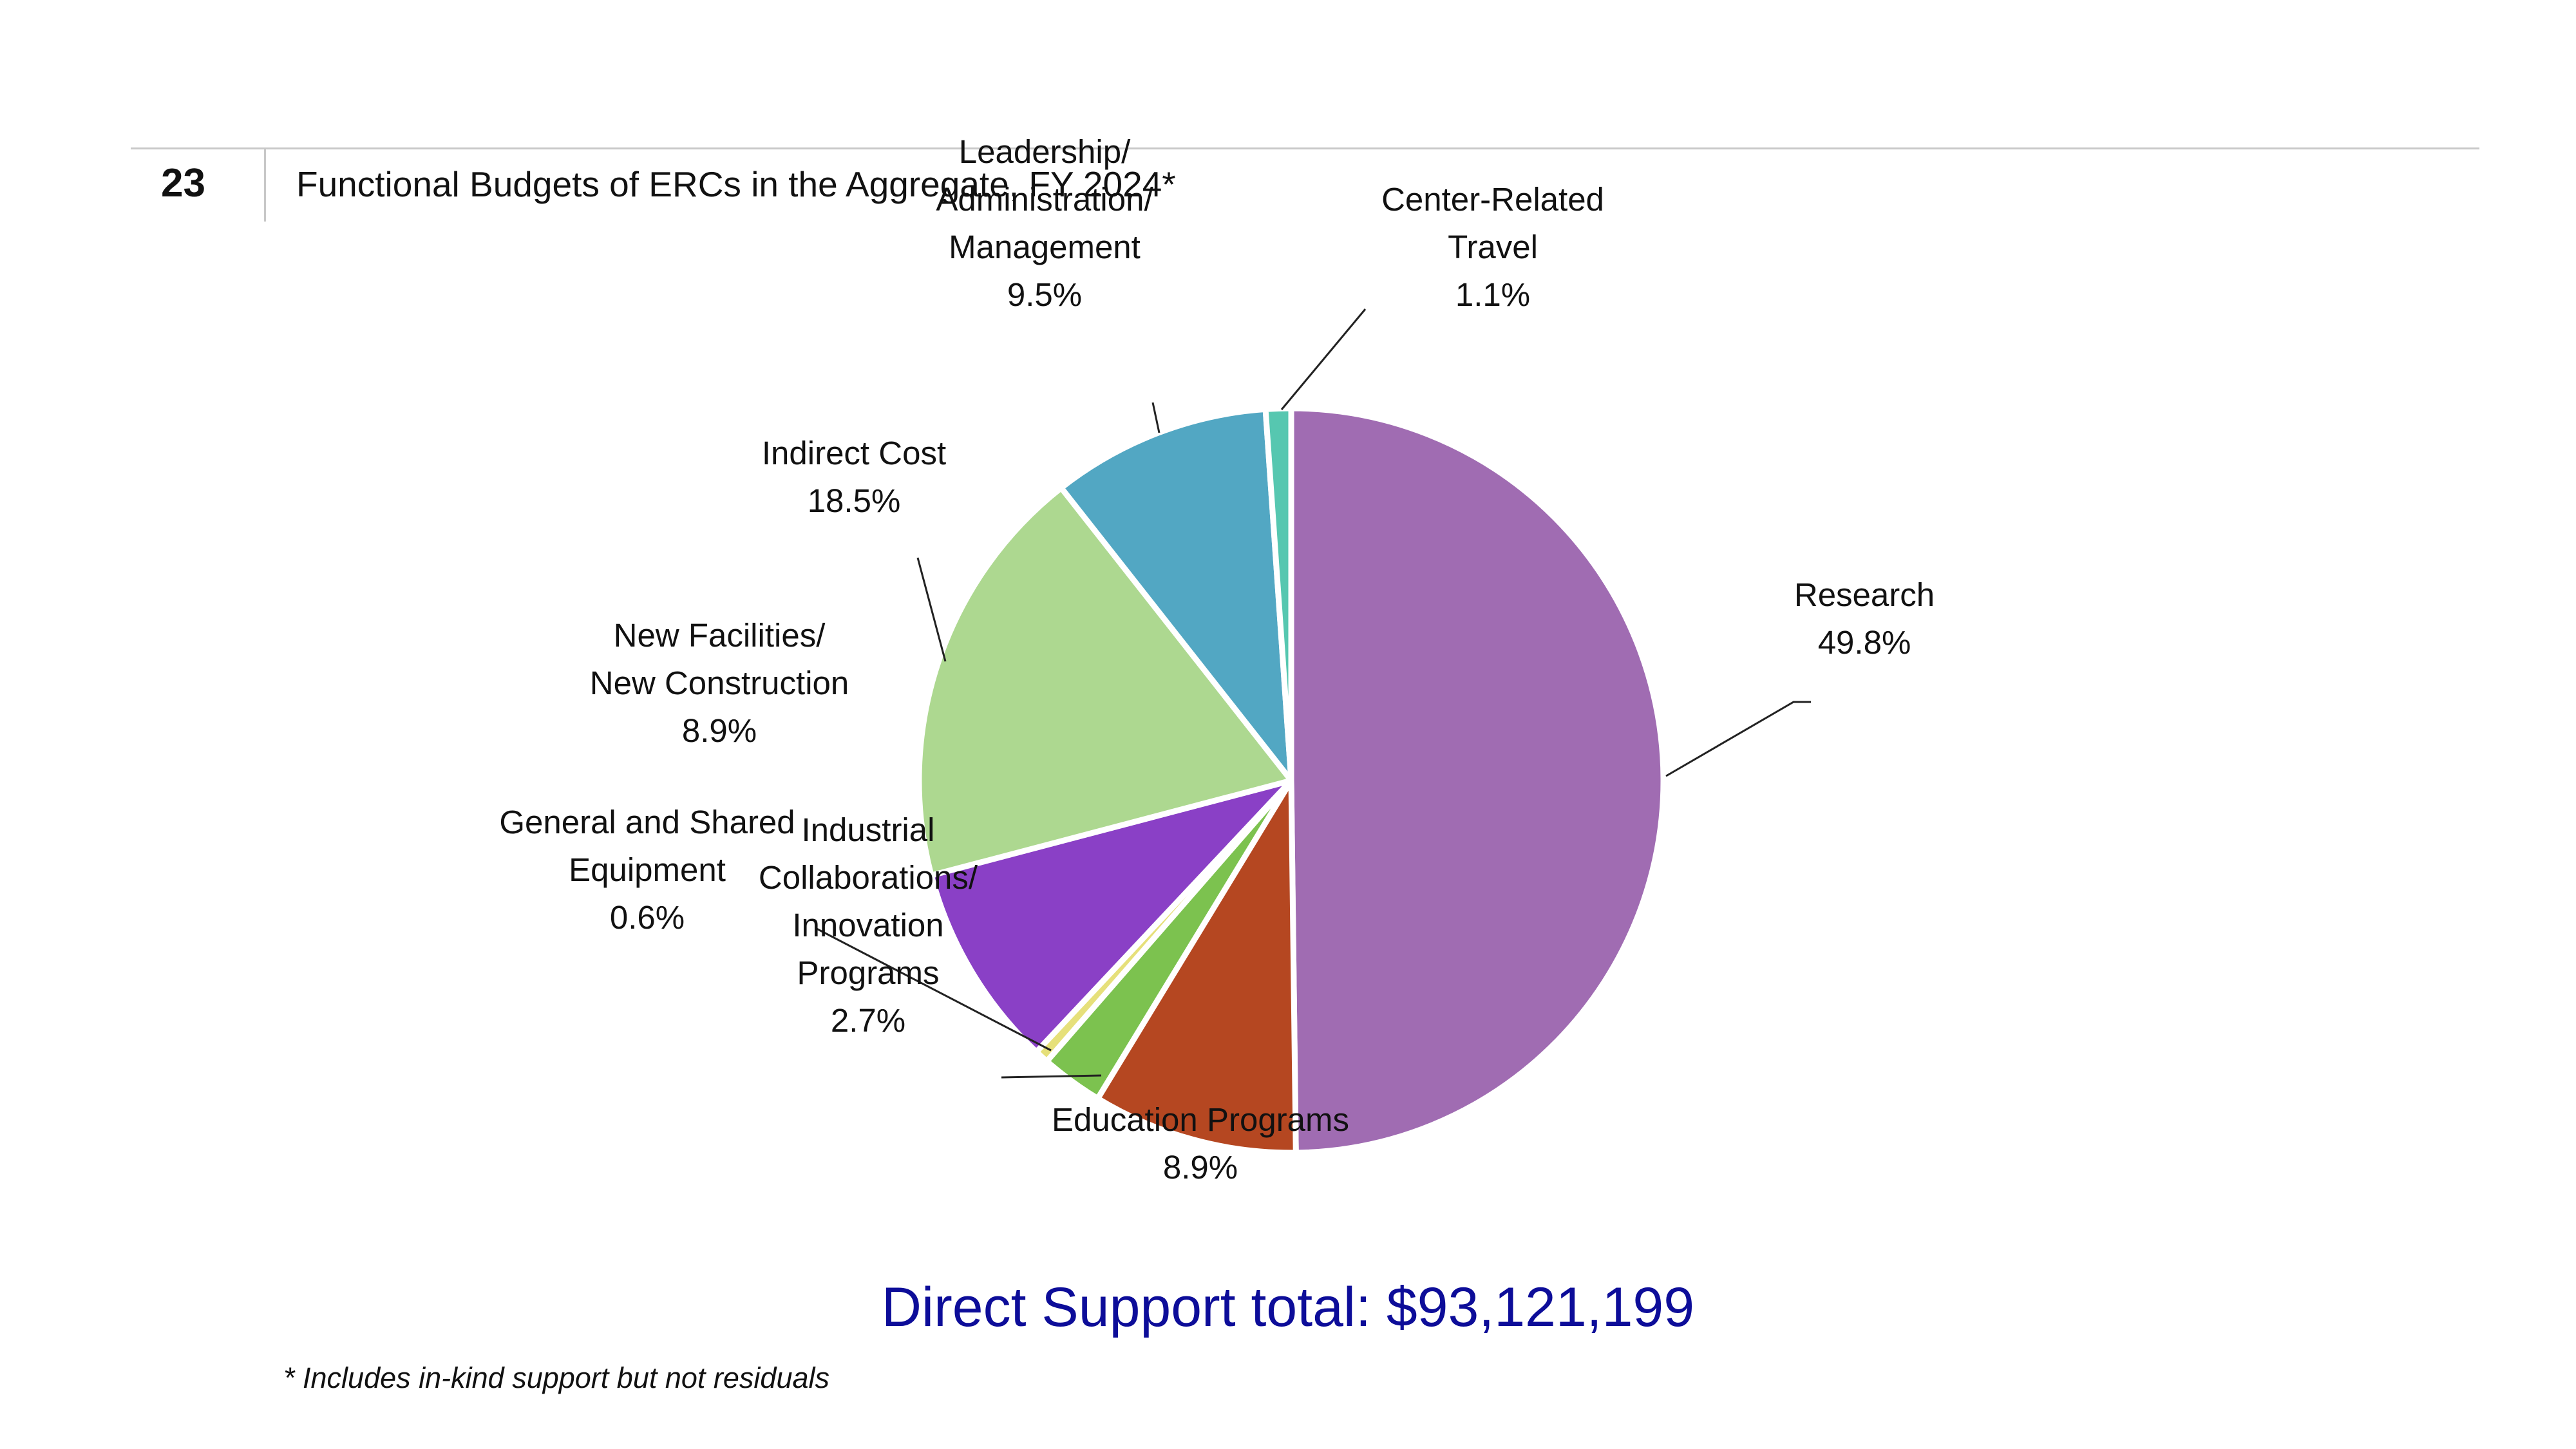 The height and width of the screenshot is (1449, 2576). What do you see at coordinates (1865, 619) in the screenshot?
I see `slice-label-1: Research 49.8%` at bounding box center [1865, 619].